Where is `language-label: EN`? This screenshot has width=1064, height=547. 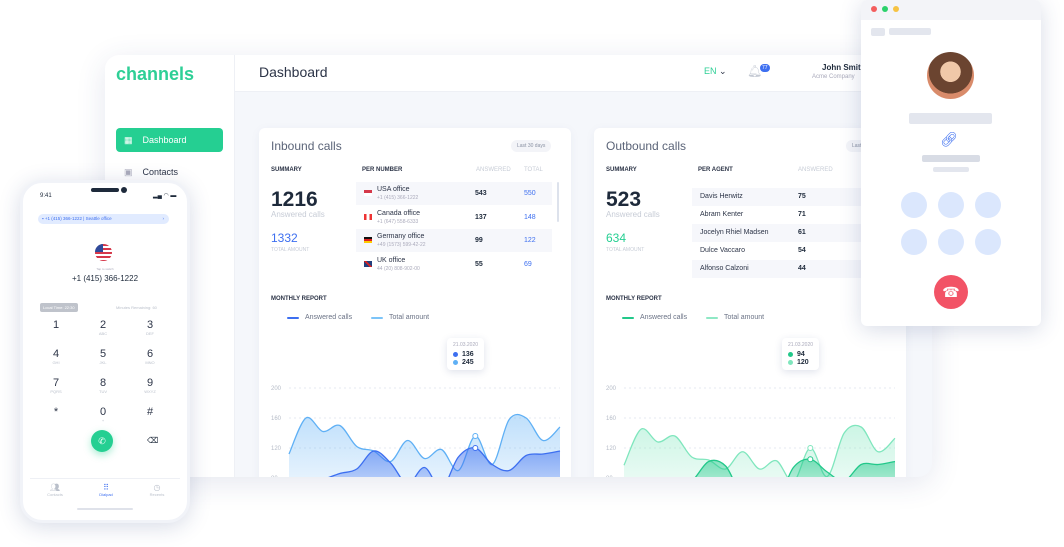
language-label: EN is located at coordinates (710, 71).